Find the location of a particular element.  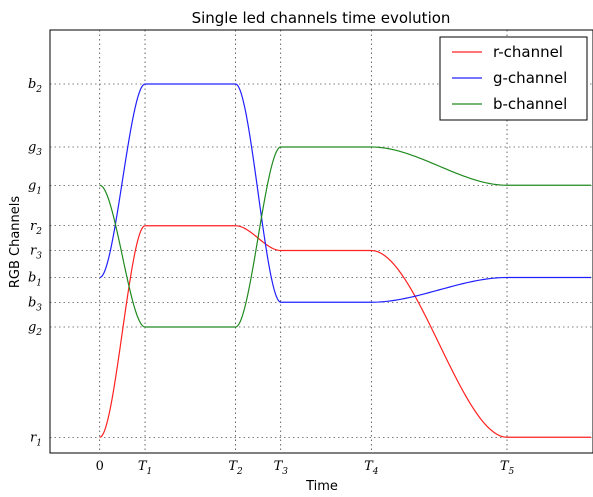

x-tick-label: T3 is located at coordinates (281, 468).